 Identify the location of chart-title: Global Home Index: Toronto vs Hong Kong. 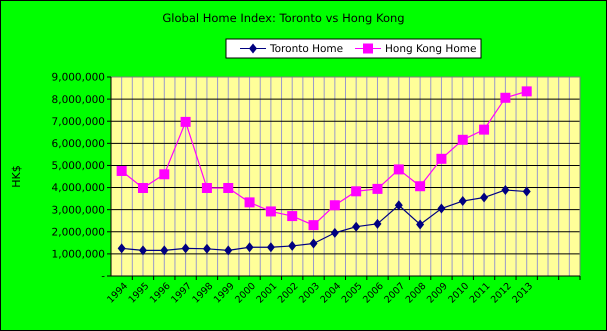
(283, 18).